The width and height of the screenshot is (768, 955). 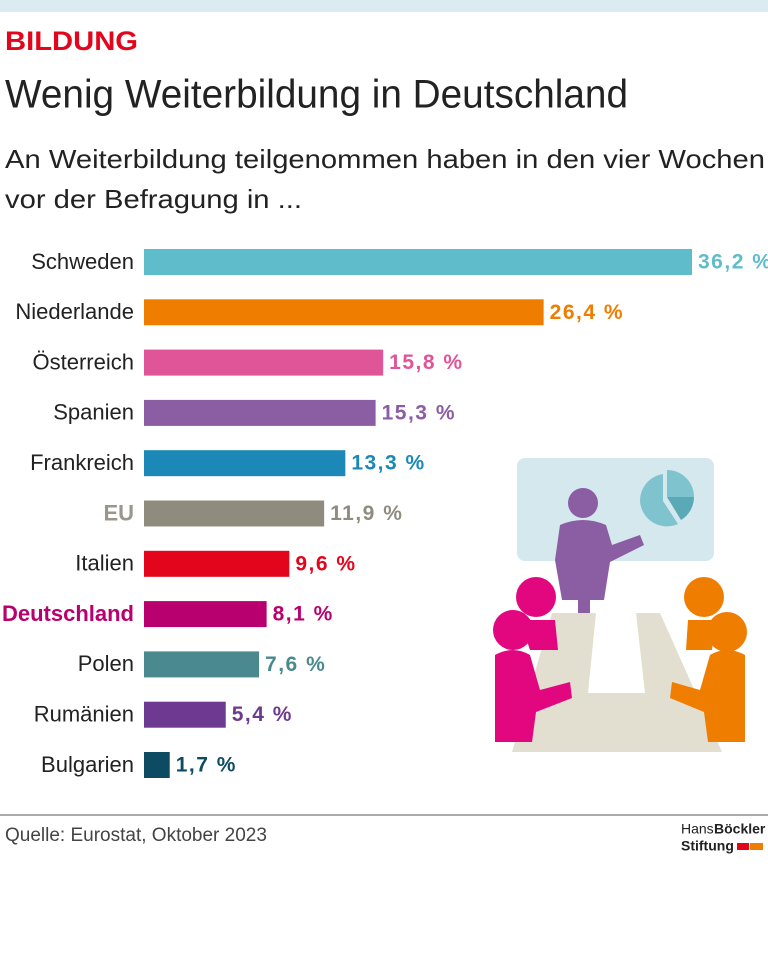 I want to click on top-strip, so click(x=384, y=6).